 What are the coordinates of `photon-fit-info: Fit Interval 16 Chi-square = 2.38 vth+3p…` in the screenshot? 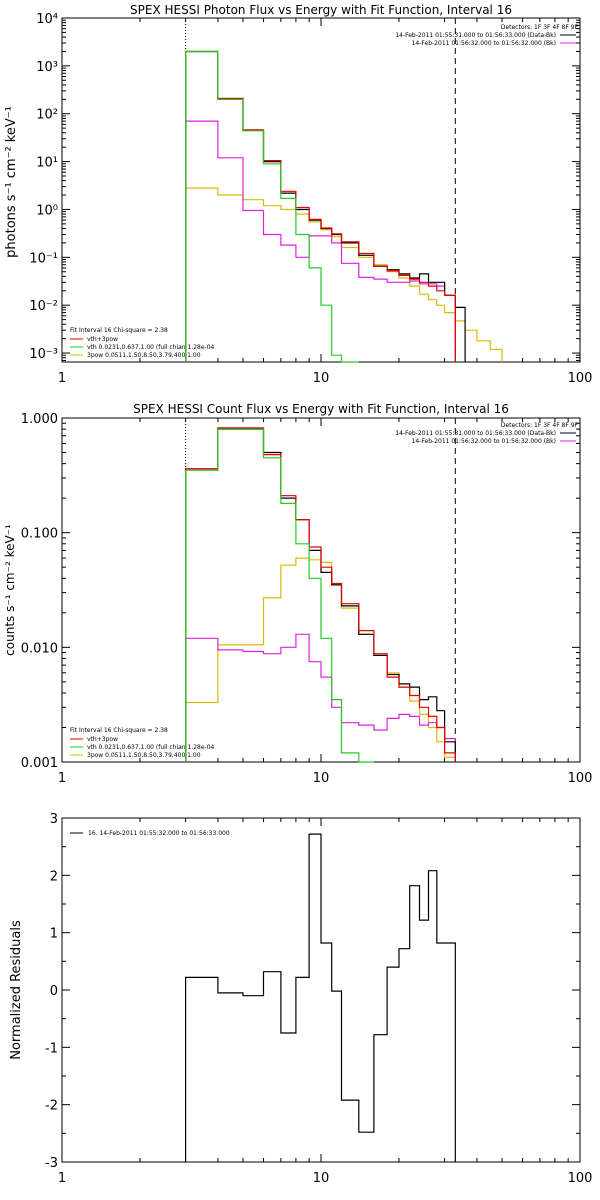 It's located at (142, 343).